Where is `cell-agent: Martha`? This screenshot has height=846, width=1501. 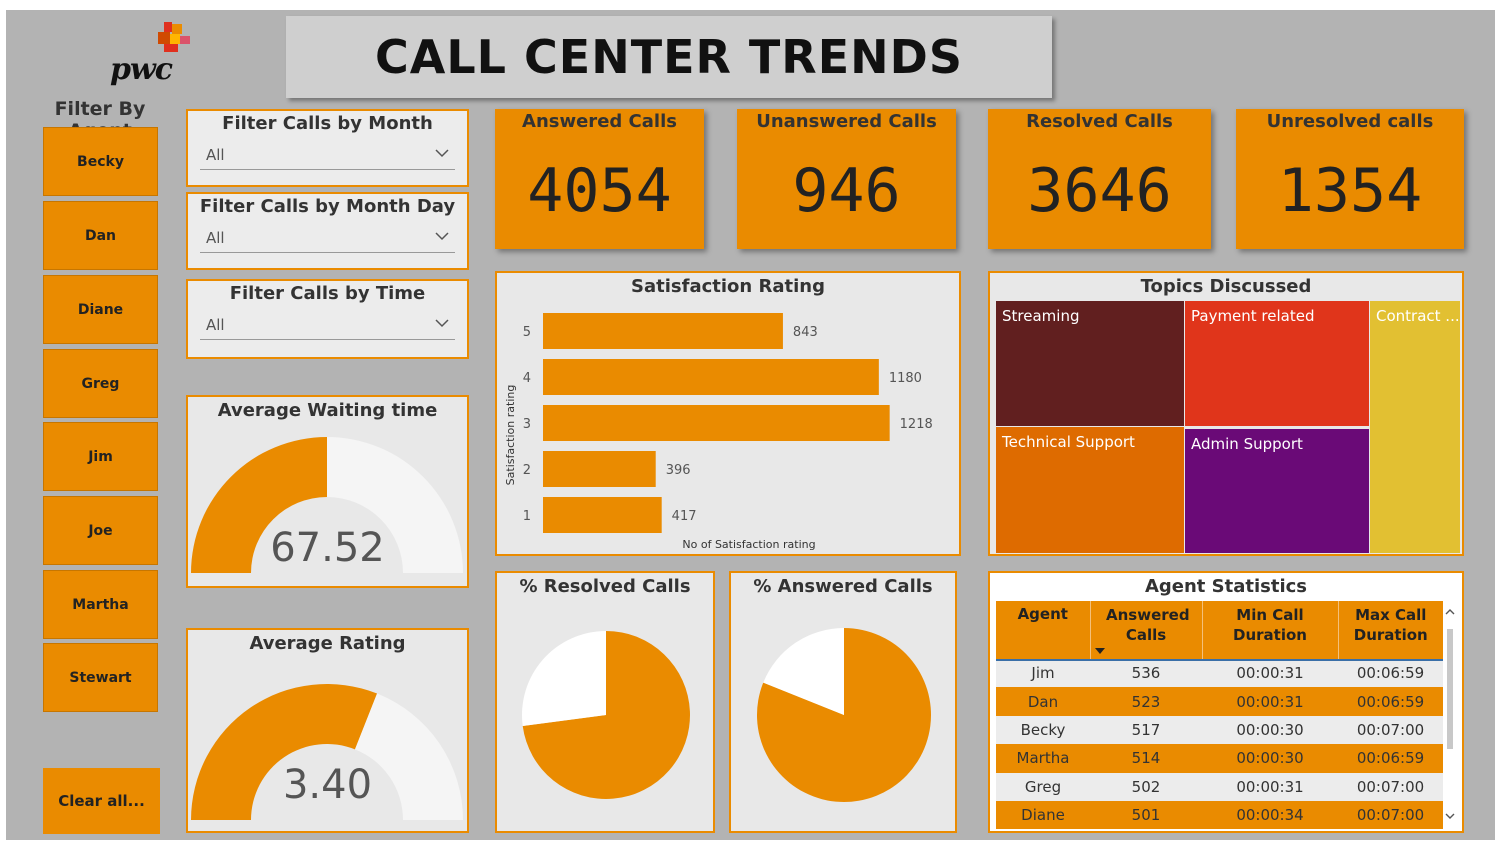
cell-agent: Martha is located at coordinates (1043, 758).